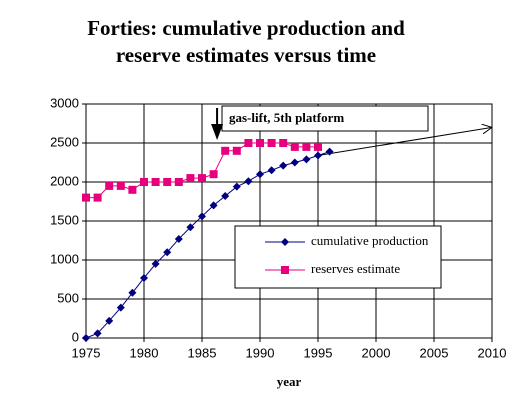 Image resolution: width=516 pixels, height=407 pixels. I want to click on x-tick-label: 2010, so click(492, 352).